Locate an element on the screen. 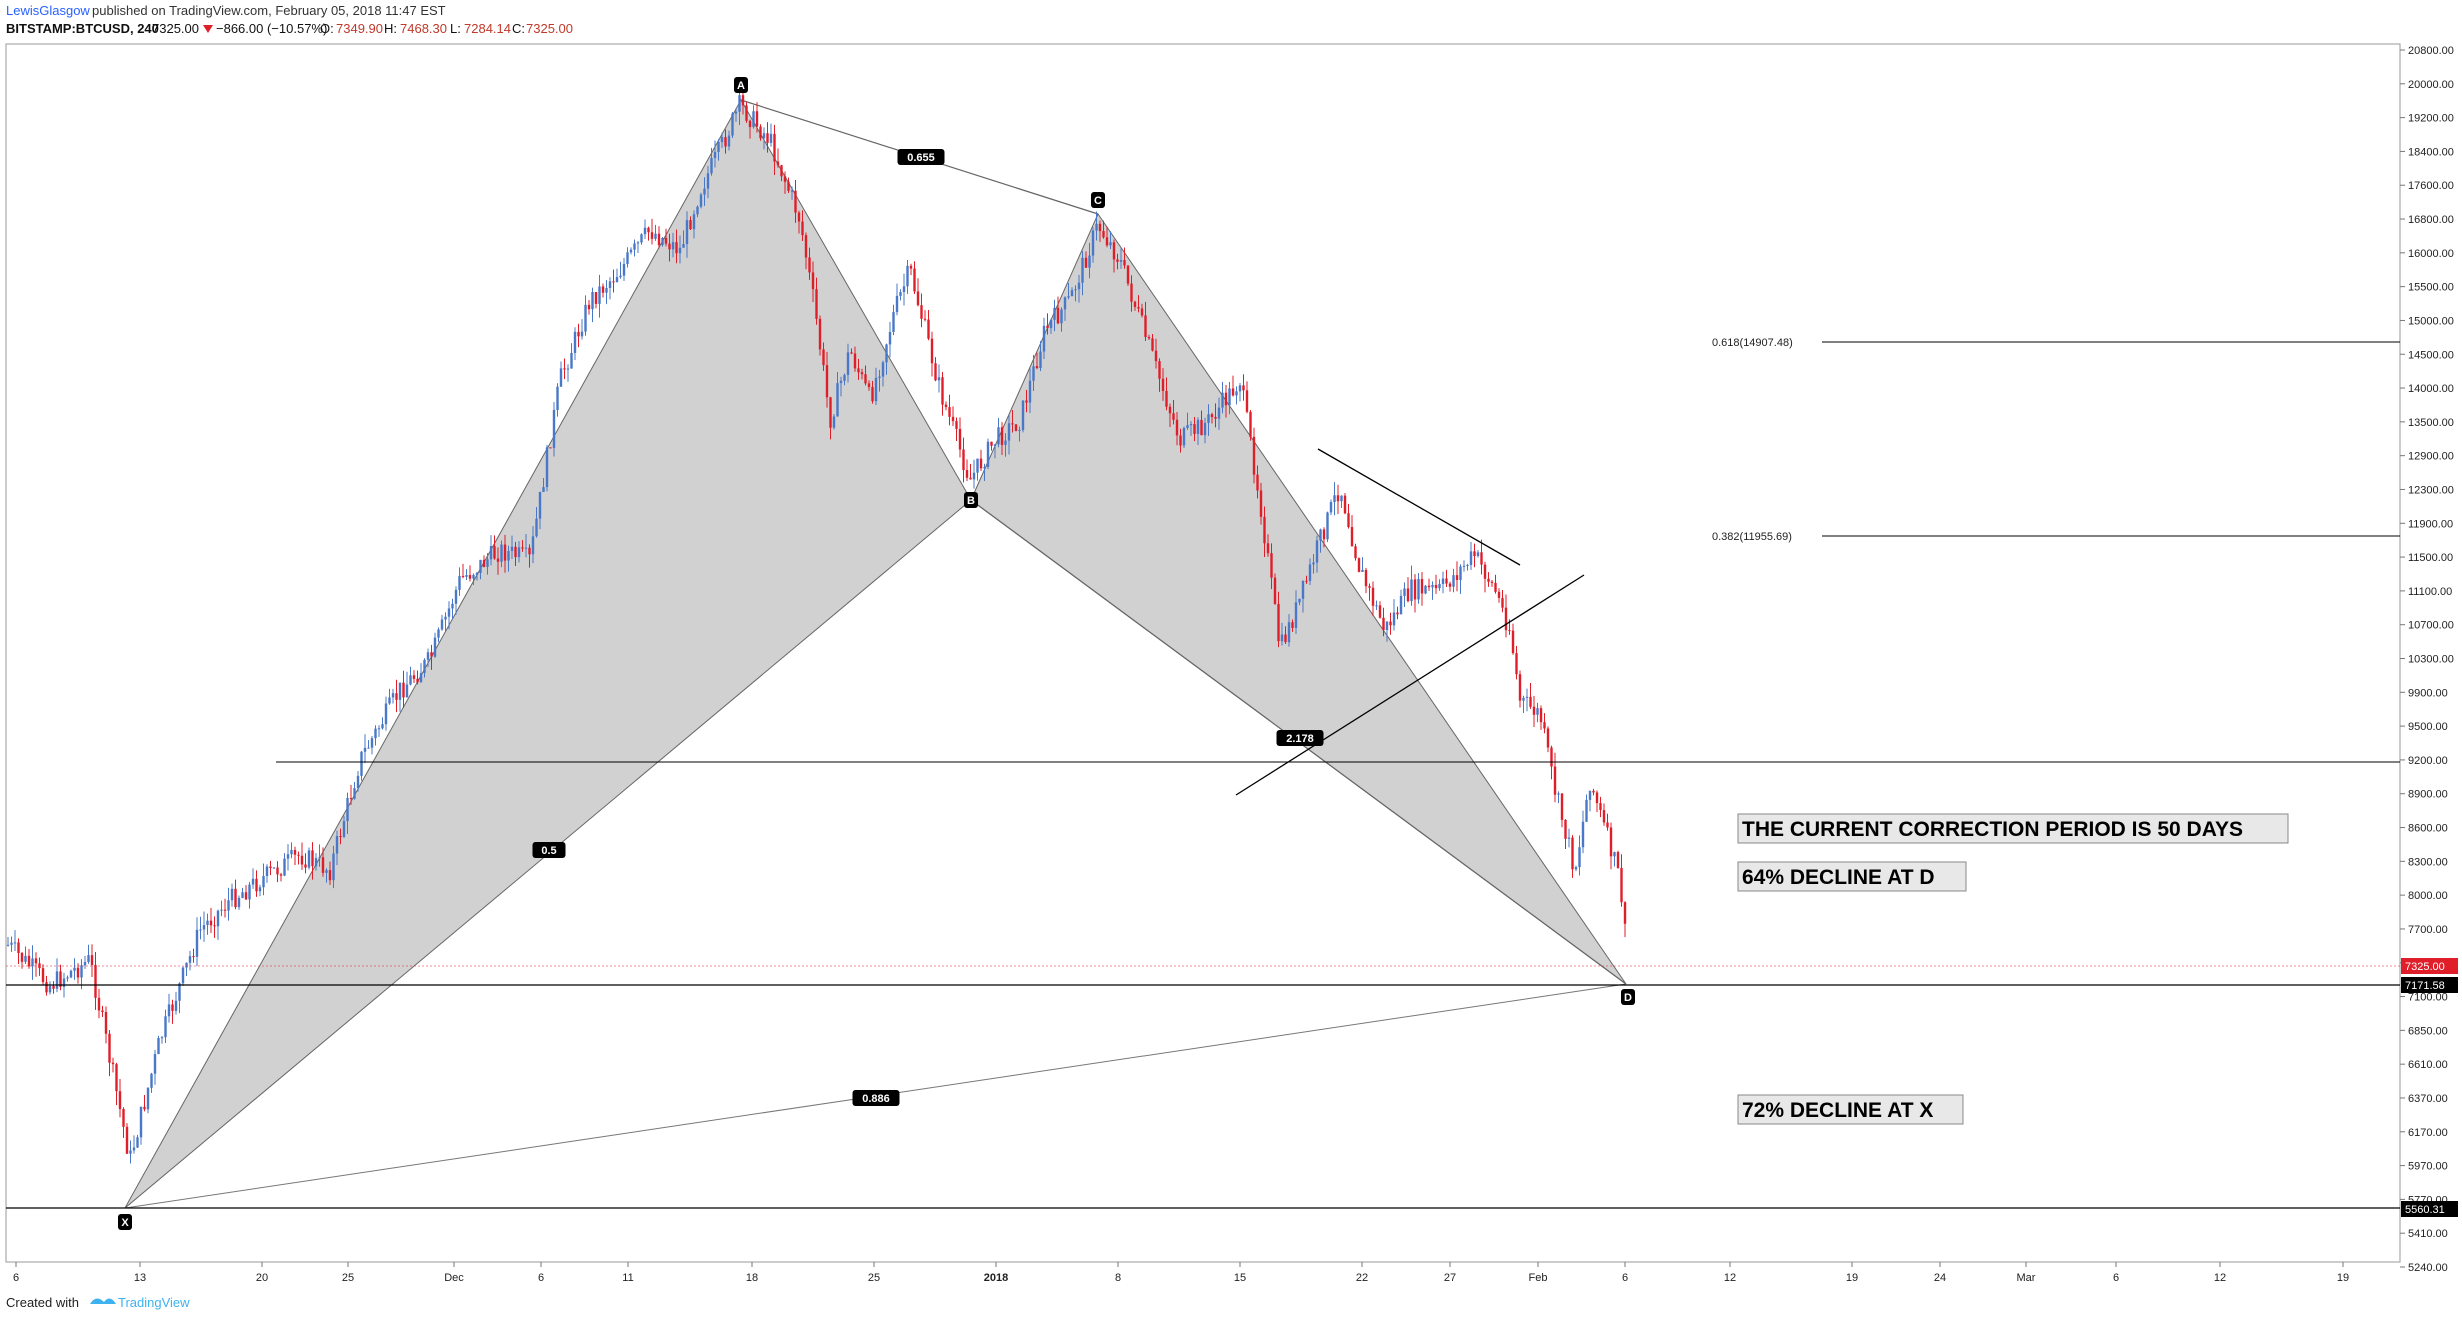 The width and height of the screenshot is (2462, 1320). annotation-text-decline-x: 72% DECLINE AT X is located at coordinates (1837, 1110).